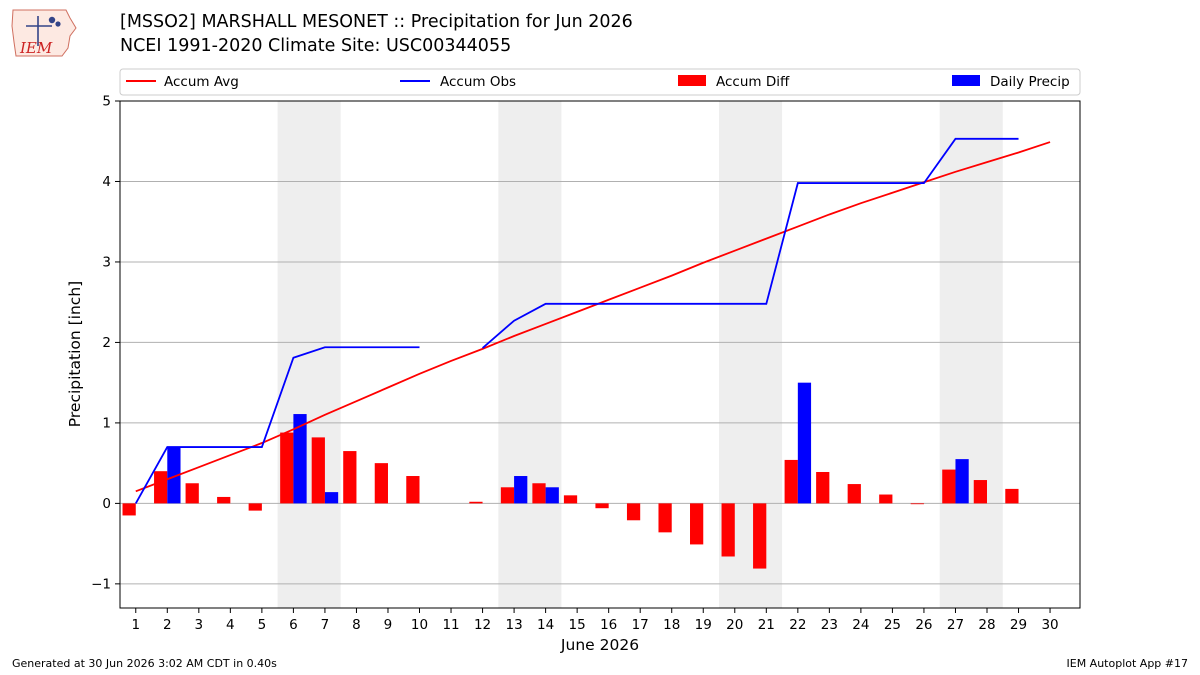 This screenshot has height=675, width=1200. What do you see at coordinates (201, 82) in the screenshot?
I see `legend-label-accum-avg: Accum Avg` at bounding box center [201, 82].